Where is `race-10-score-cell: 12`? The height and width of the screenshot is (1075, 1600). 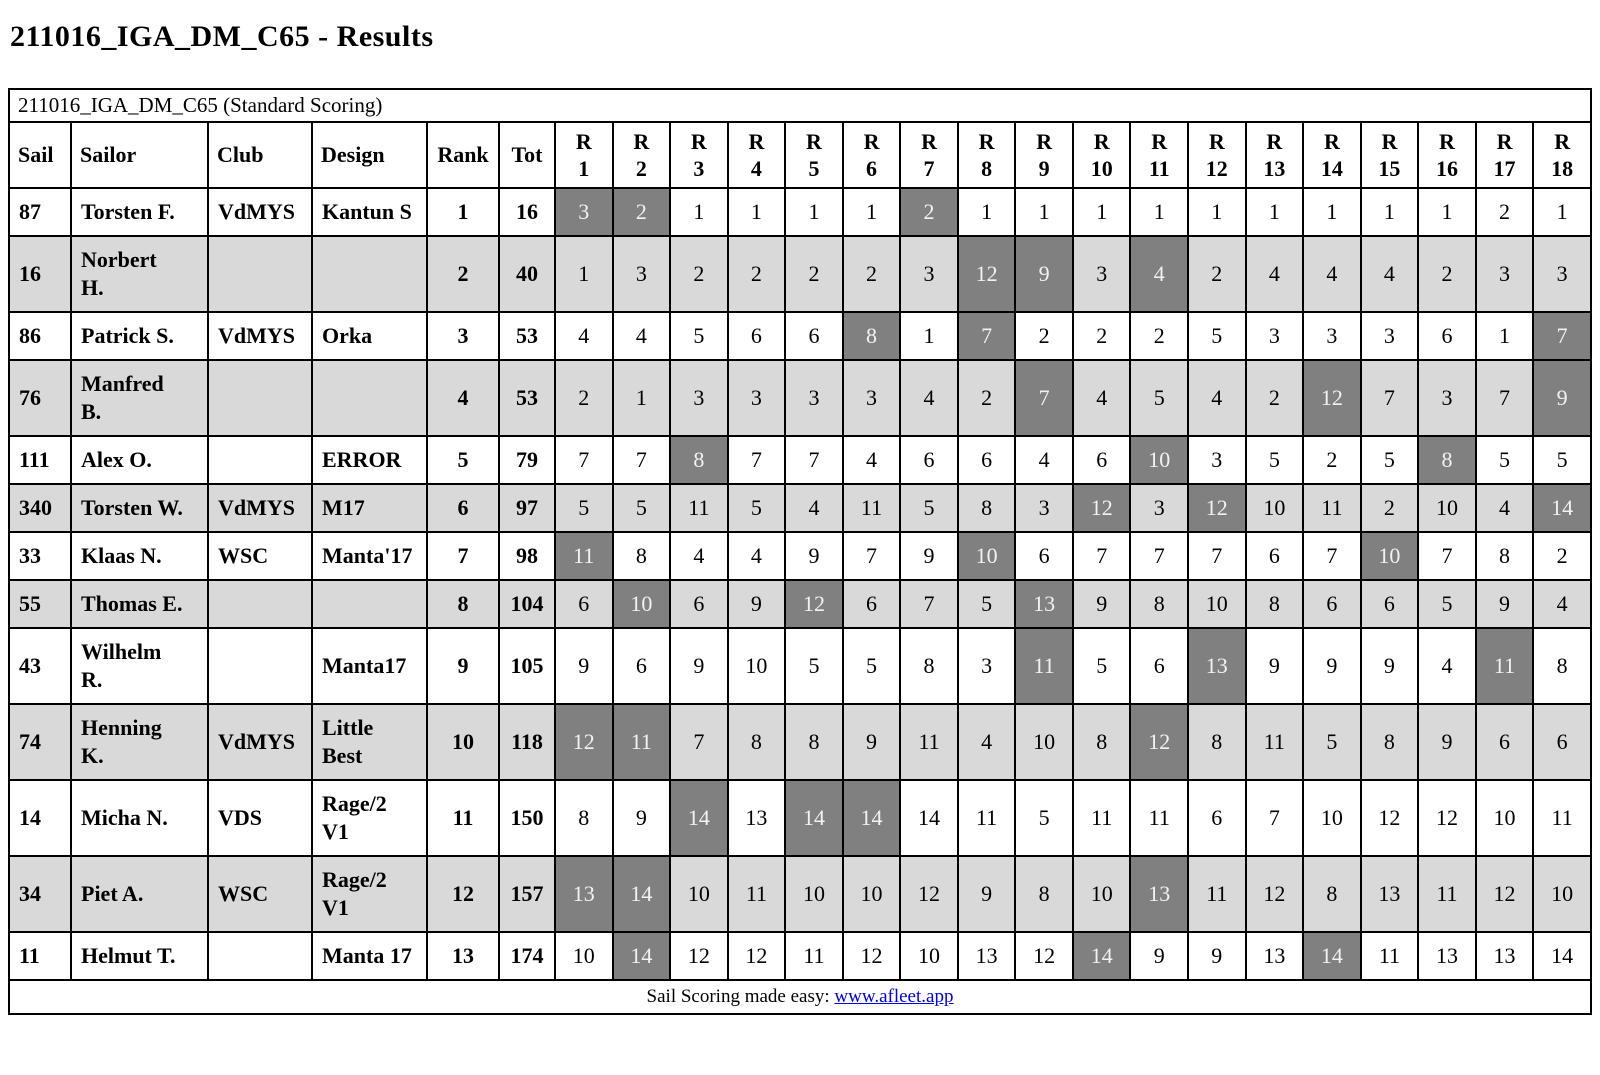 race-10-score-cell: 12 is located at coordinates (1101, 508).